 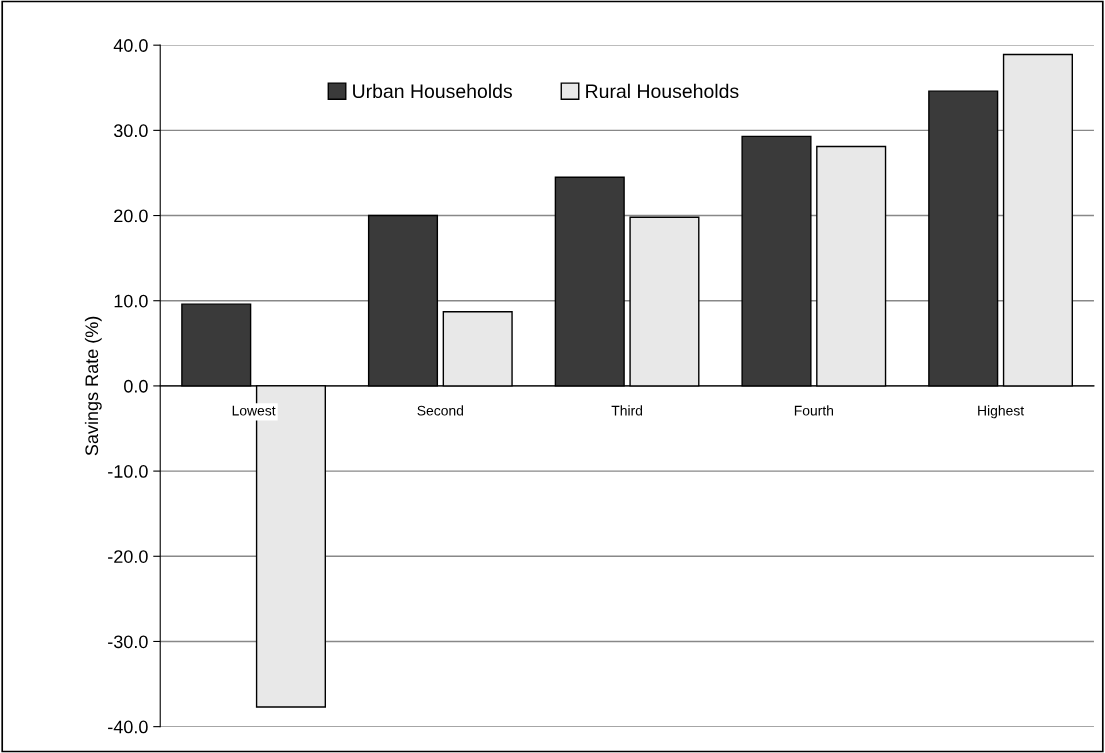 What do you see at coordinates (136, 386) in the screenshot?
I see `y-tick-label: 0.0` at bounding box center [136, 386].